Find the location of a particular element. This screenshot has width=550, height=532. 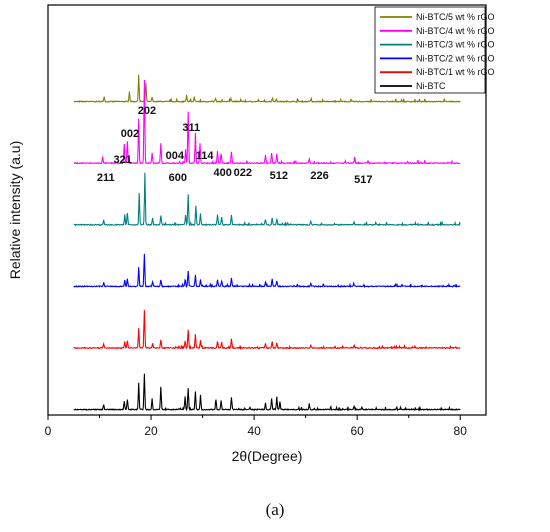

peak-label: 004 is located at coordinates (175, 156).